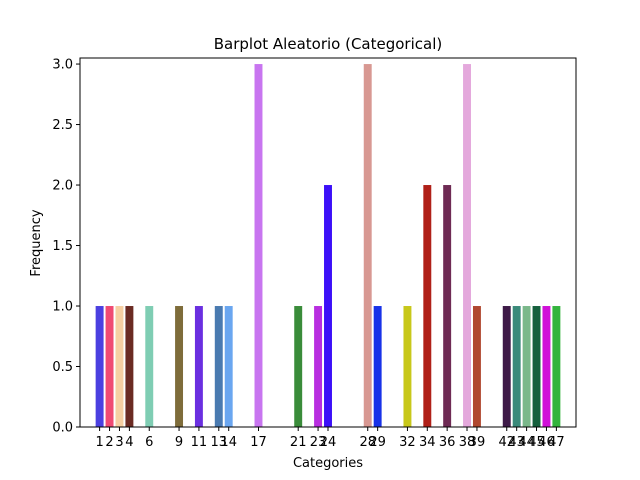 This screenshot has height=480, width=640. What do you see at coordinates (109, 442) in the screenshot?
I see `x-tick-label: 2` at bounding box center [109, 442].